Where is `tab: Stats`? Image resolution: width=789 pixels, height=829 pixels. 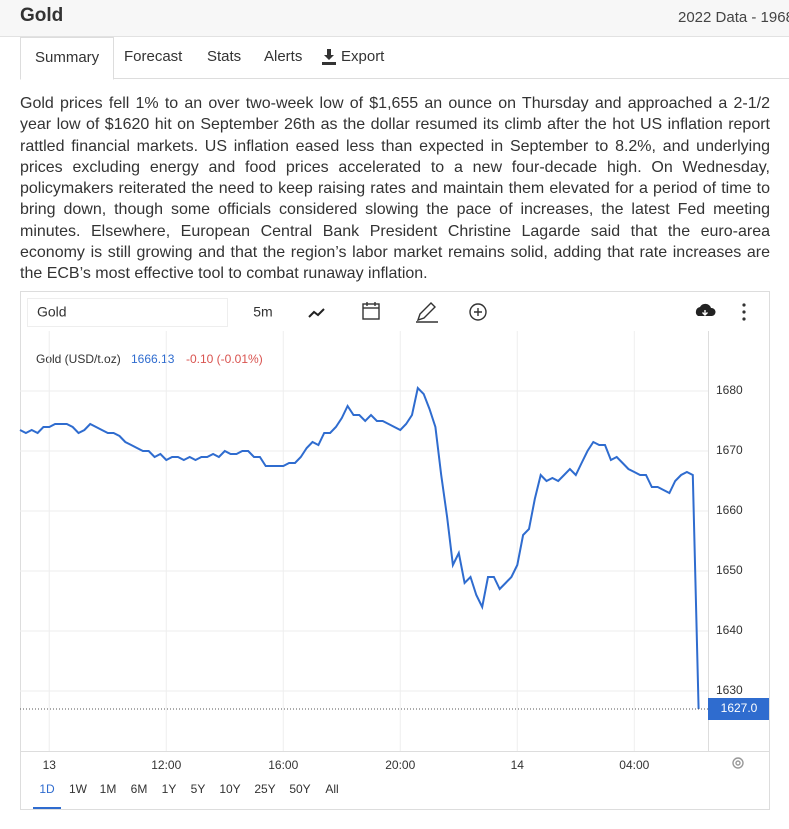
tab: Stats is located at coordinates (224, 56).